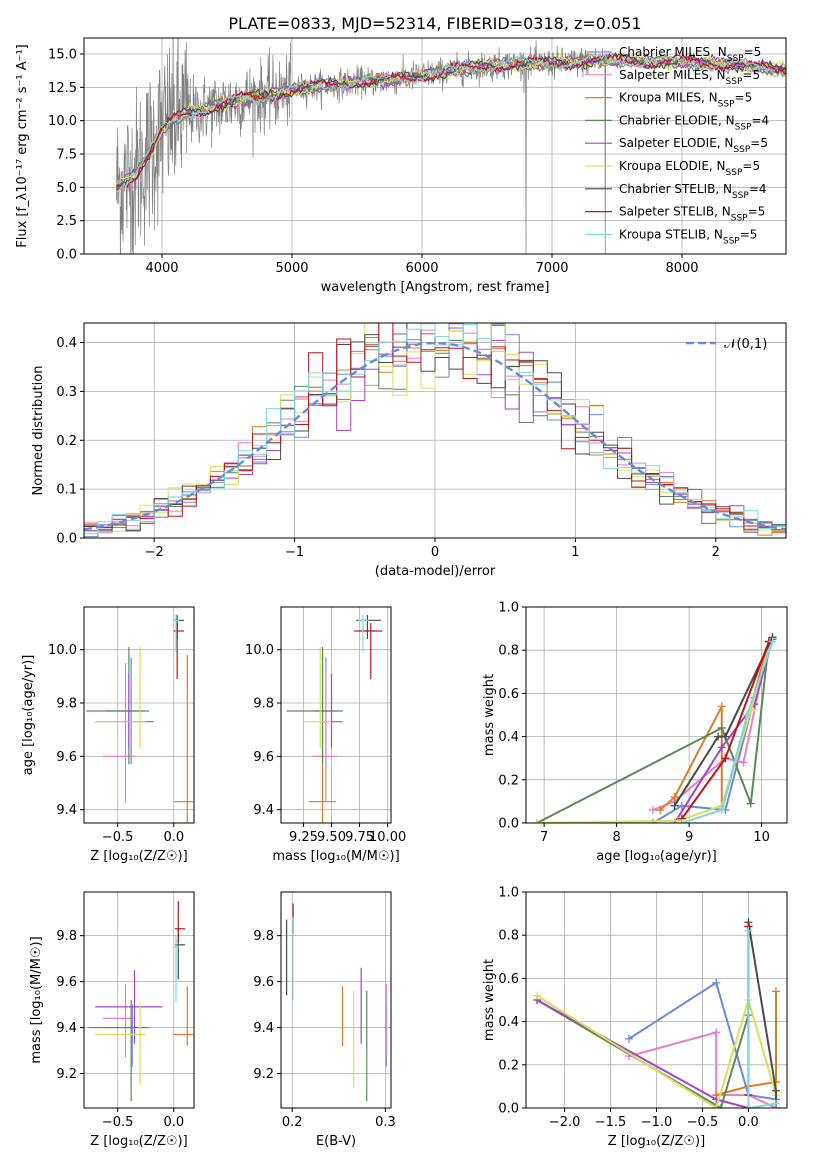  What do you see at coordinates (334, 719) in the screenshot?
I see `plot-area-age-vs-mass` at bounding box center [334, 719].